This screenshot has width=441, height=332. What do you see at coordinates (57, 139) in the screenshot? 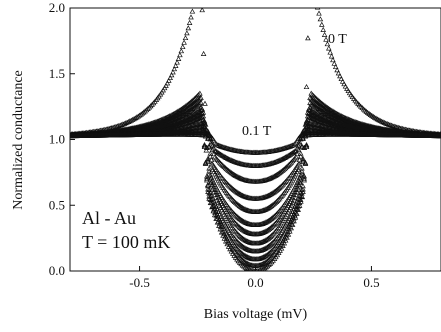
I see `y-tick-label: 1.0` at bounding box center [57, 139].